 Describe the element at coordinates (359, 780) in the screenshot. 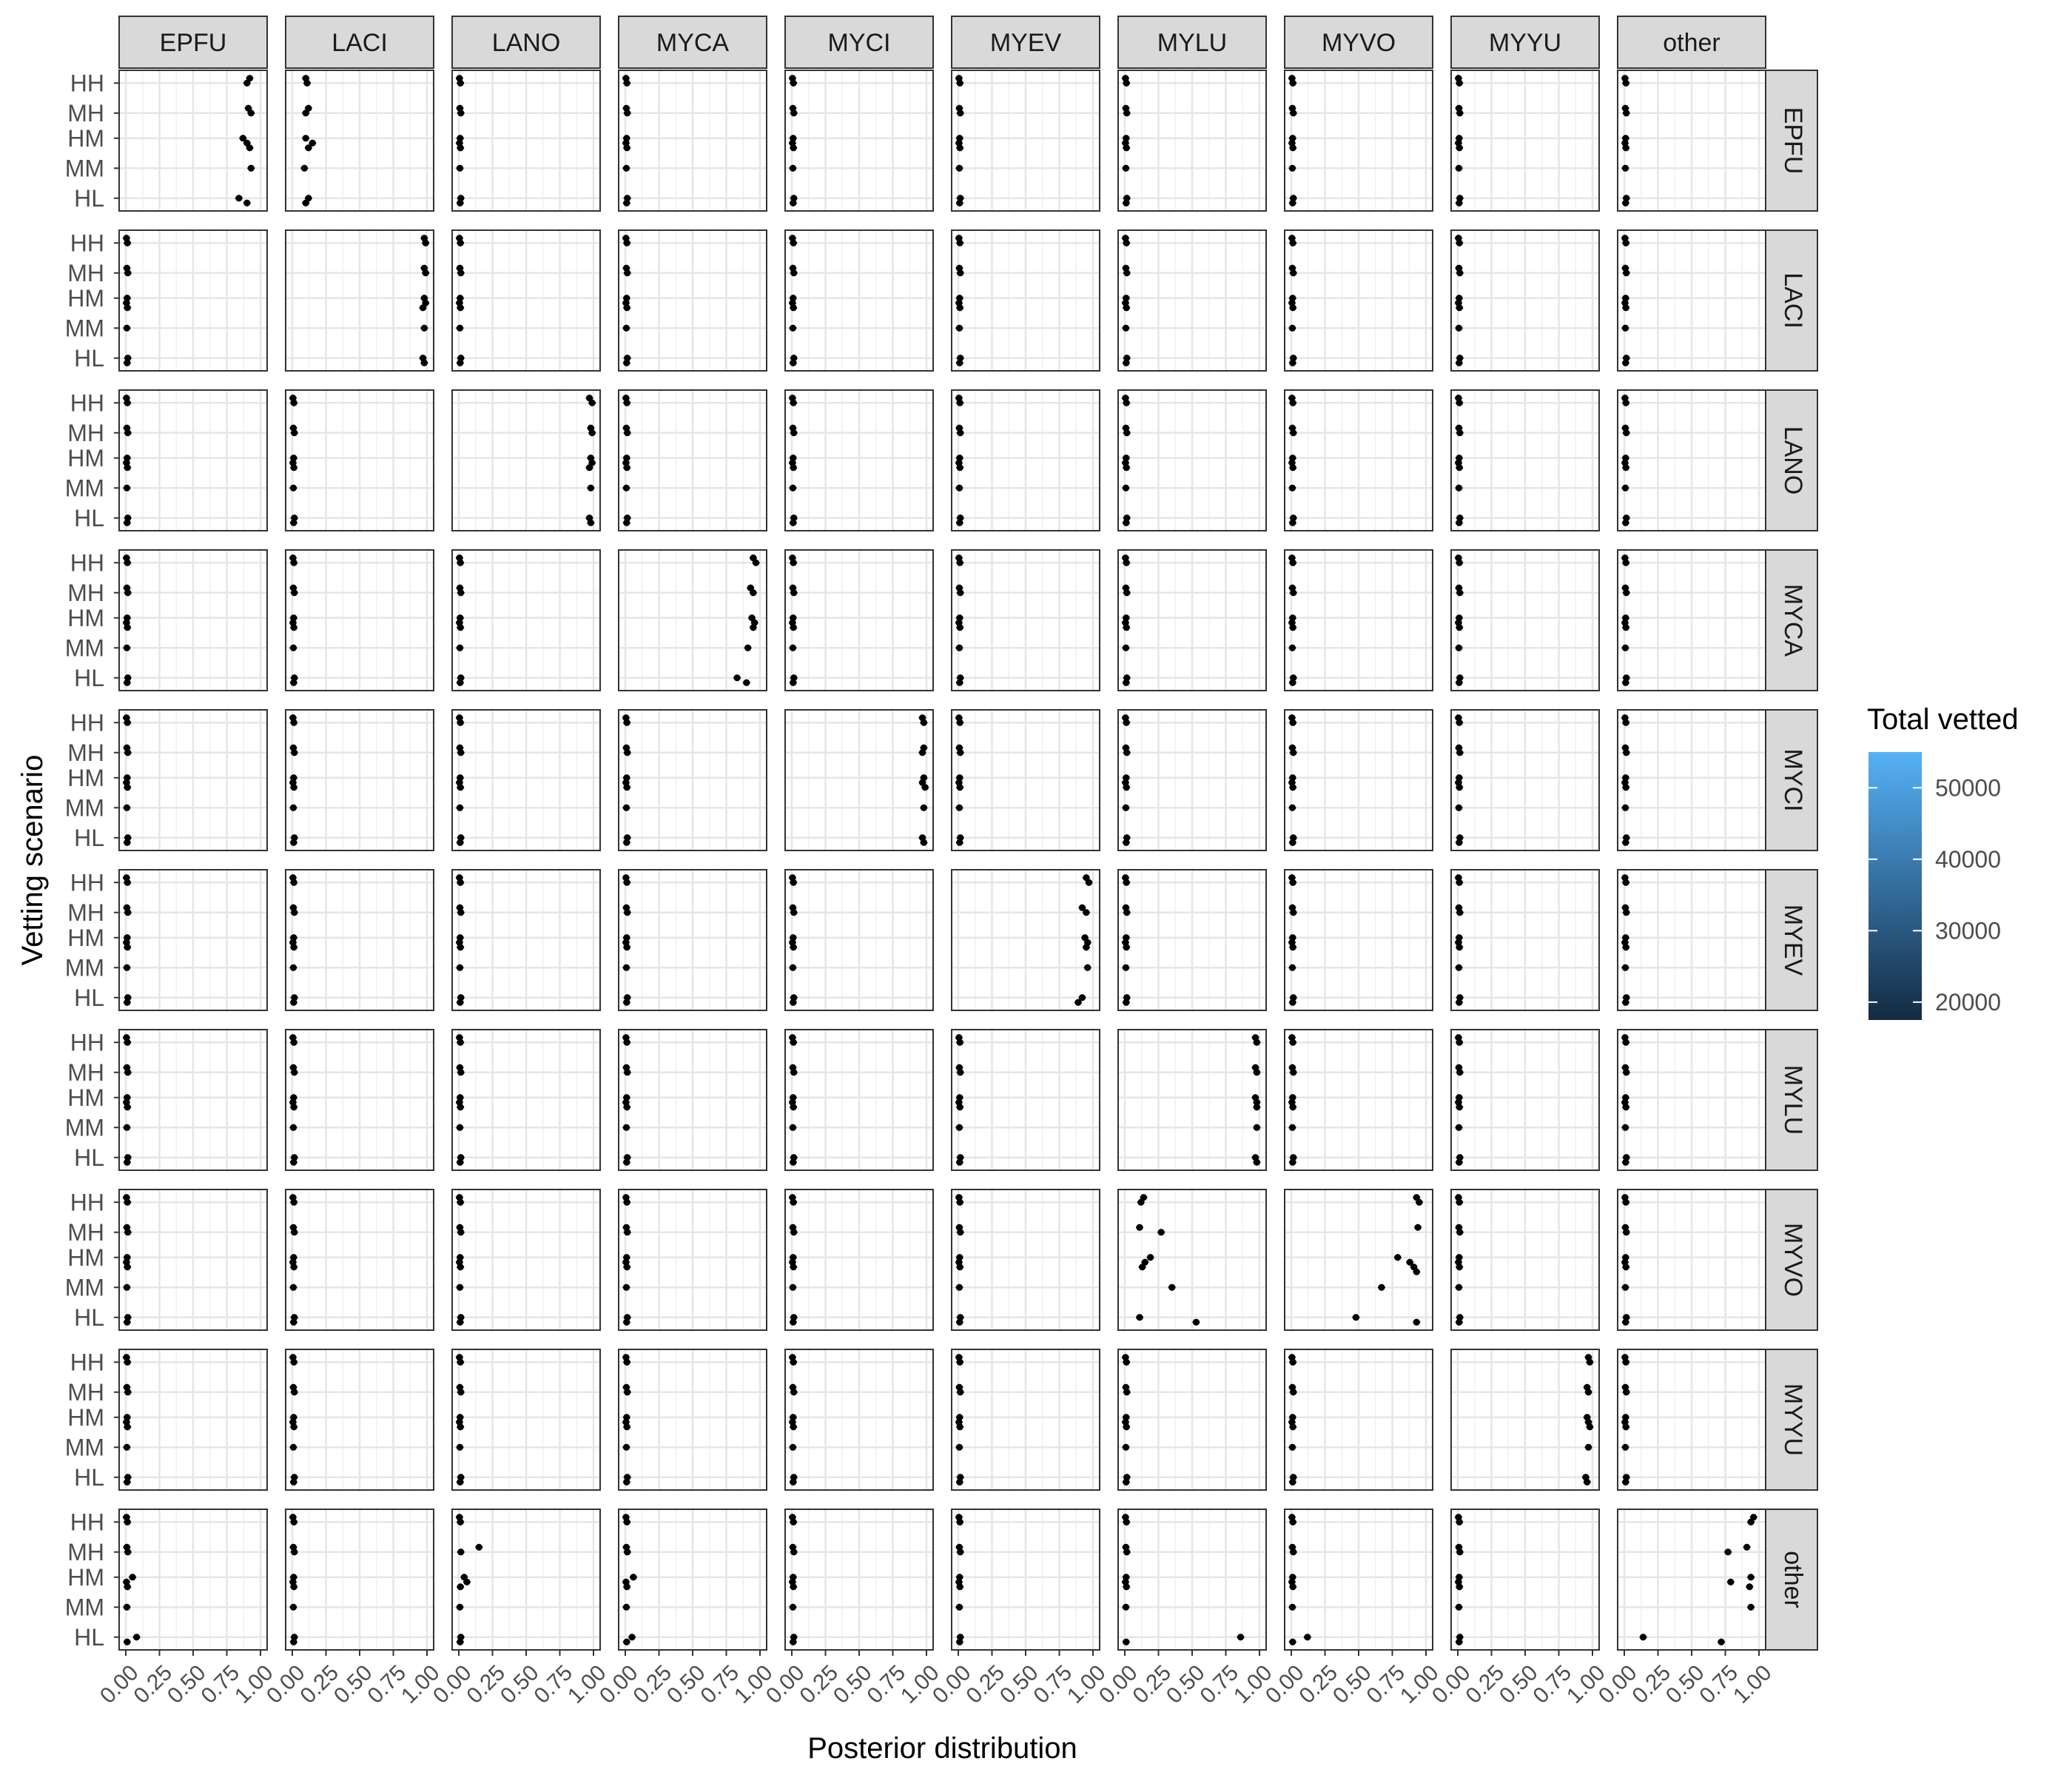

I see `panel-myci-laci` at that location.